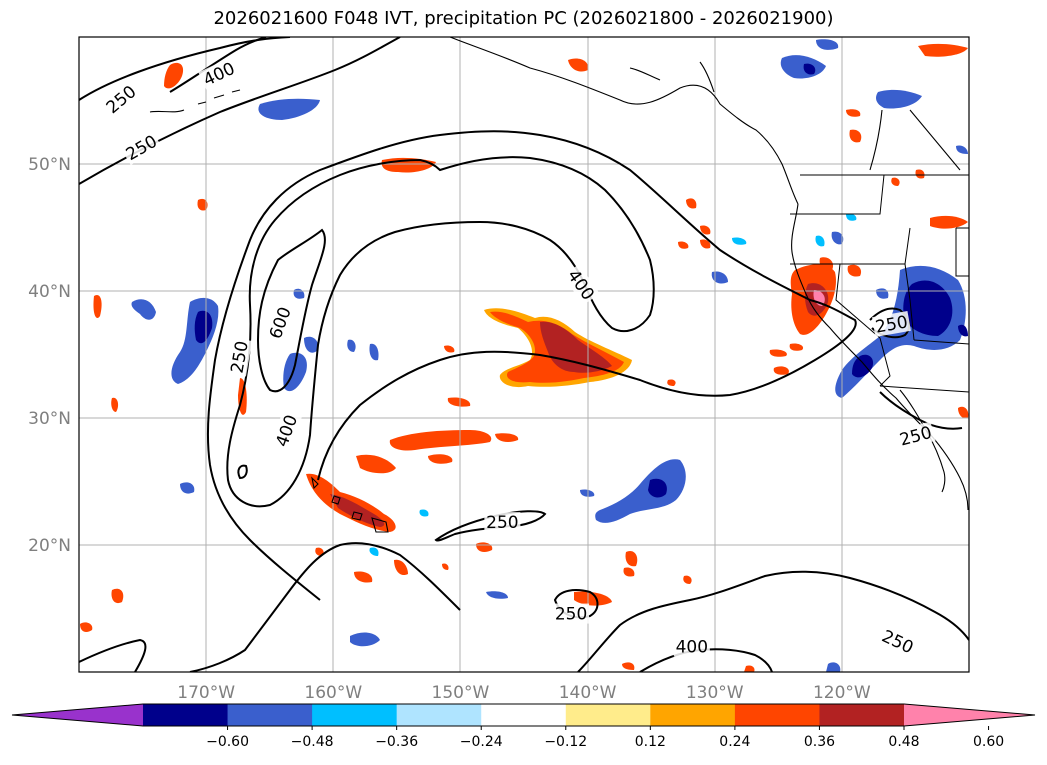  Describe the element at coordinates (903, 742) in the screenshot. I see `colorbar-tick-label: 0.48` at that location.